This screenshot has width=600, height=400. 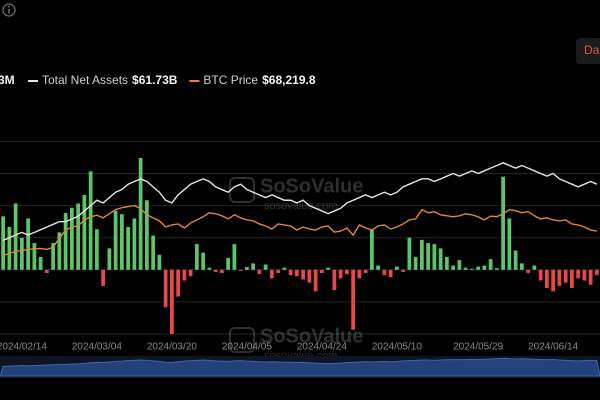 What do you see at coordinates (242, 340) in the screenshot?
I see `watermark-logo` at bounding box center [242, 340].